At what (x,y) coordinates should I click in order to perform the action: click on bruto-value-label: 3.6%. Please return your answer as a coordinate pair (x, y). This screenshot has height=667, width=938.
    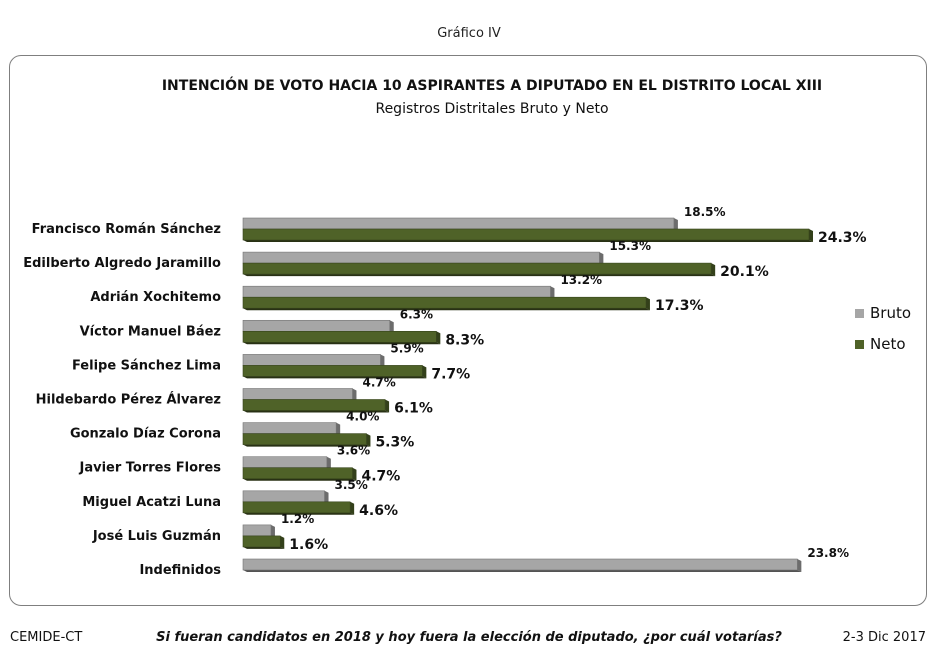
    Looking at the image, I should click on (353, 451).